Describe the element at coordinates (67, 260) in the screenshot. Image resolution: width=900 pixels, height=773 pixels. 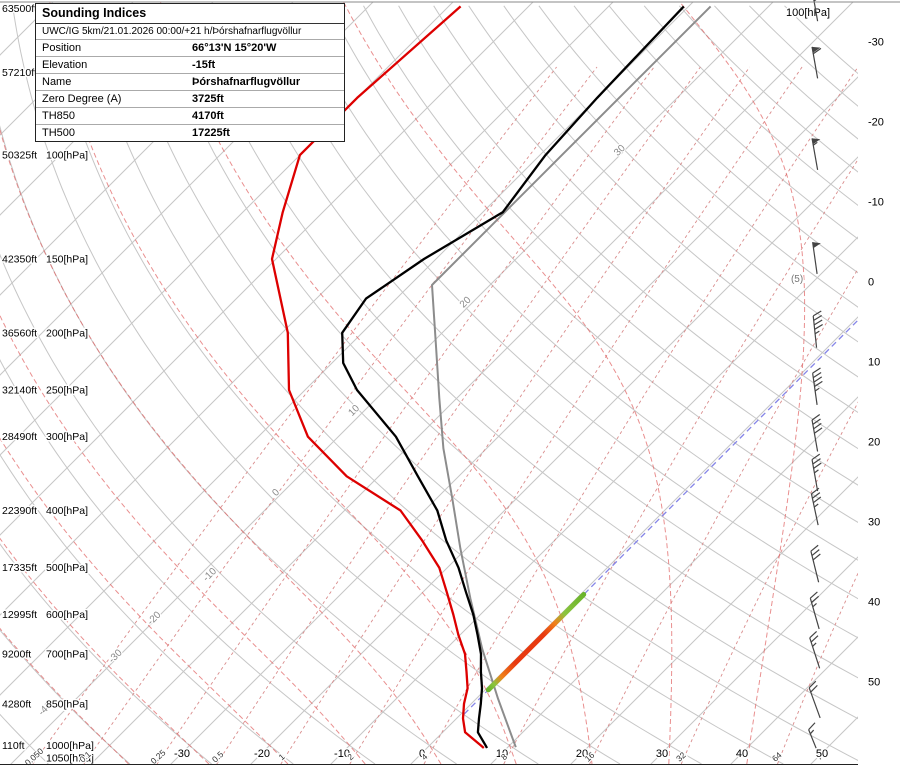
I see `pressure-tick-label: 150[hPa]` at that location.